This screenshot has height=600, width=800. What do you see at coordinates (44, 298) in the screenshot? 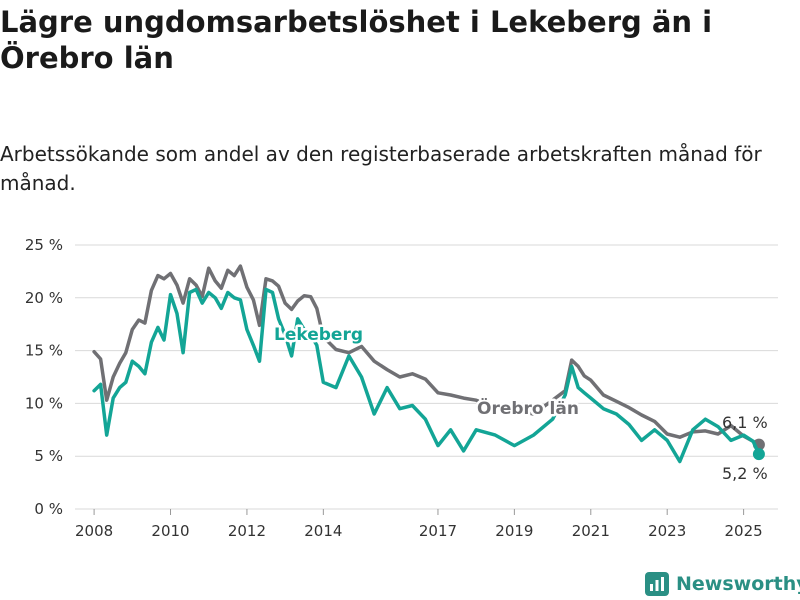
I see `y-tick-label: 20 %` at bounding box center [44, 298].